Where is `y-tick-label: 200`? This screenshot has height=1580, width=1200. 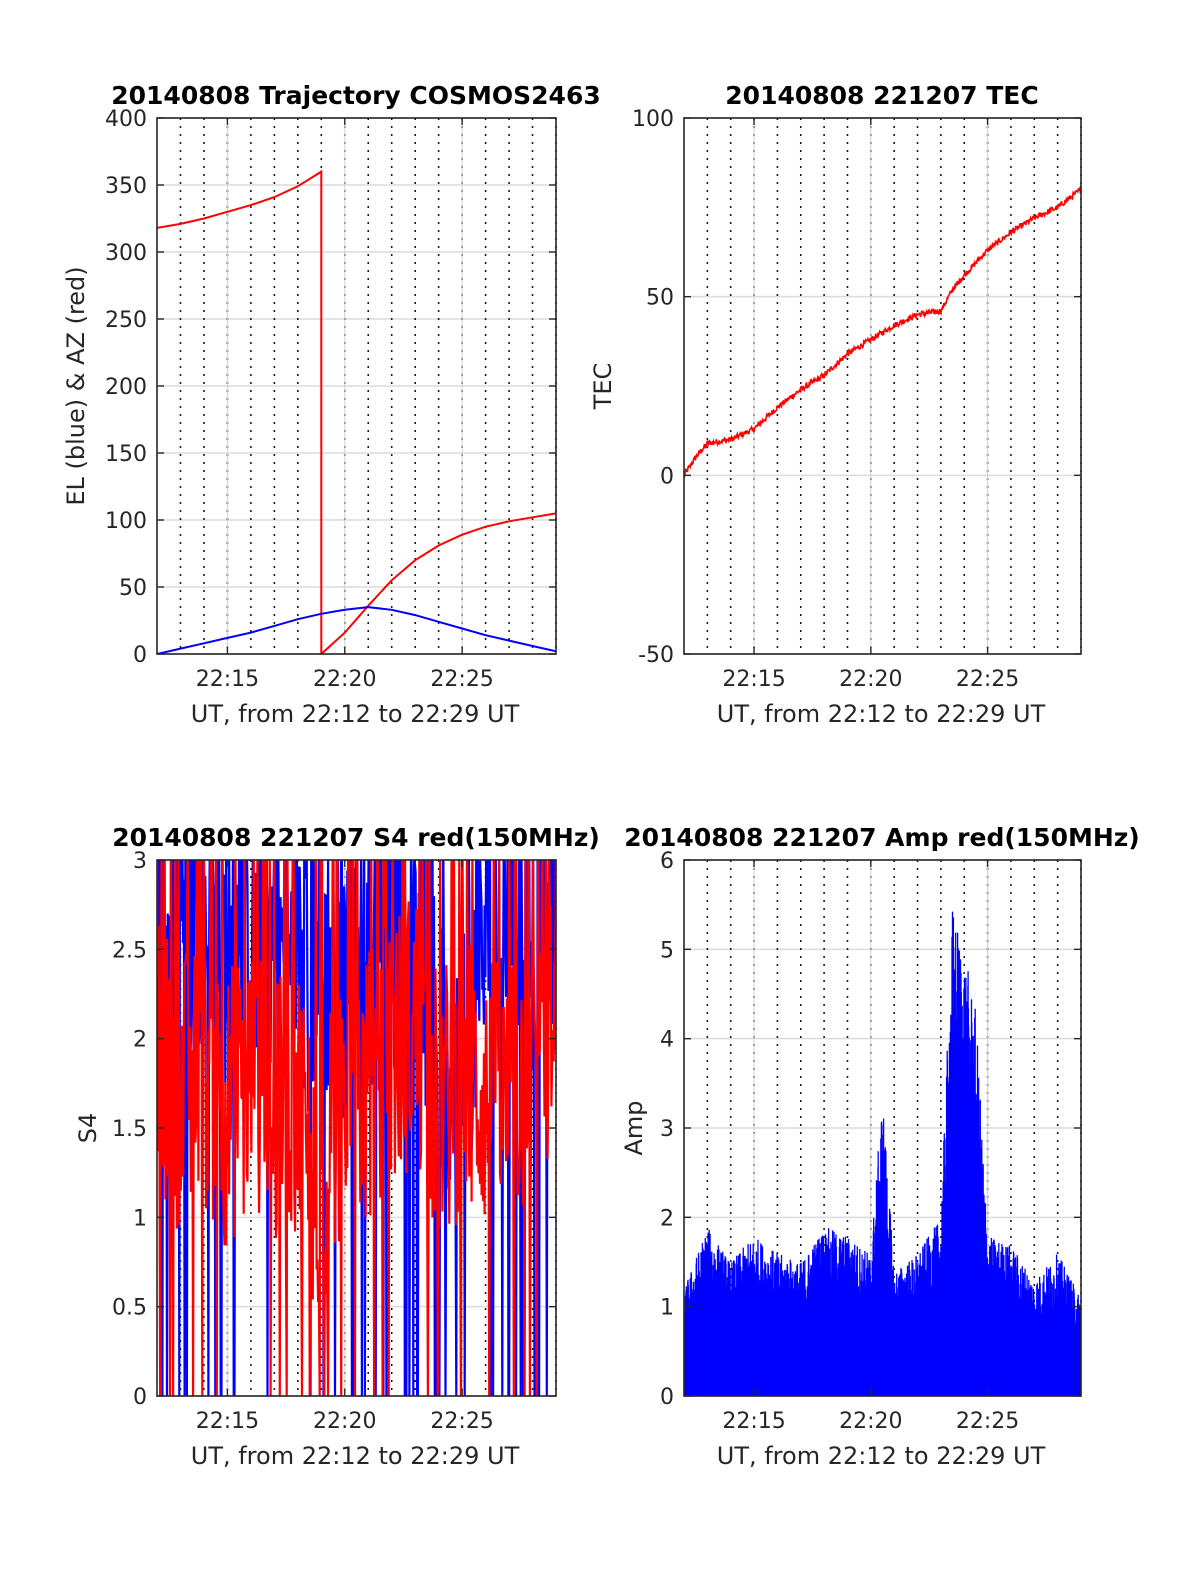 y-tick-label: 200 is located at coordinates (126, 387).